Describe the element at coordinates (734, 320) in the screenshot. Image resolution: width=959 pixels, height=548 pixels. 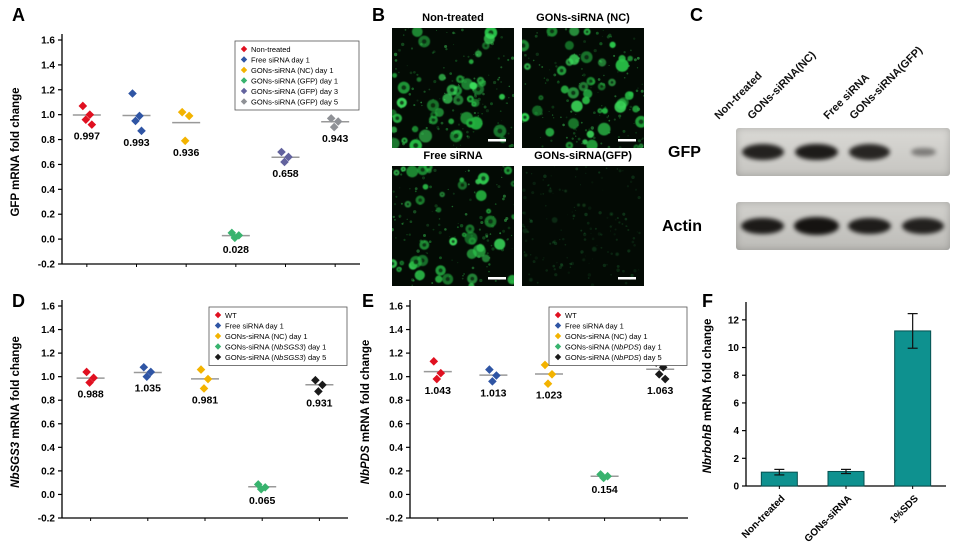
I see `y-tick-label: 12` at that location.